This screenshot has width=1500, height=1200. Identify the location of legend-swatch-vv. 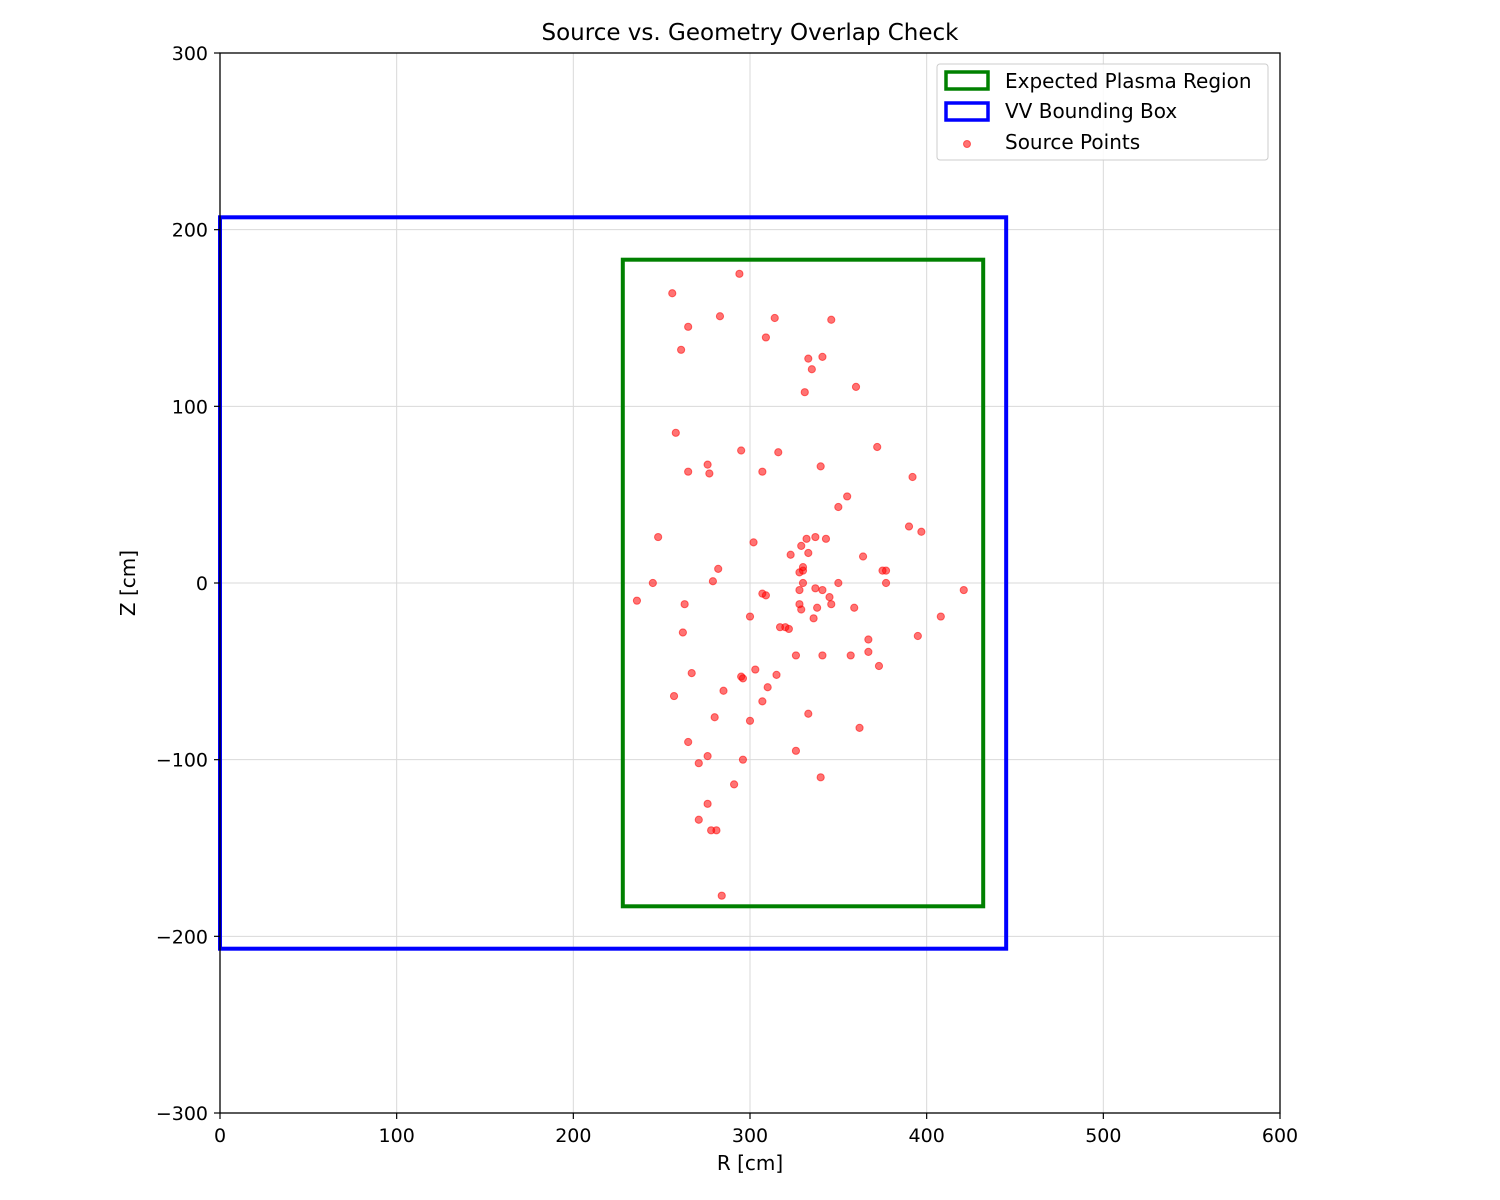
(967, 111).